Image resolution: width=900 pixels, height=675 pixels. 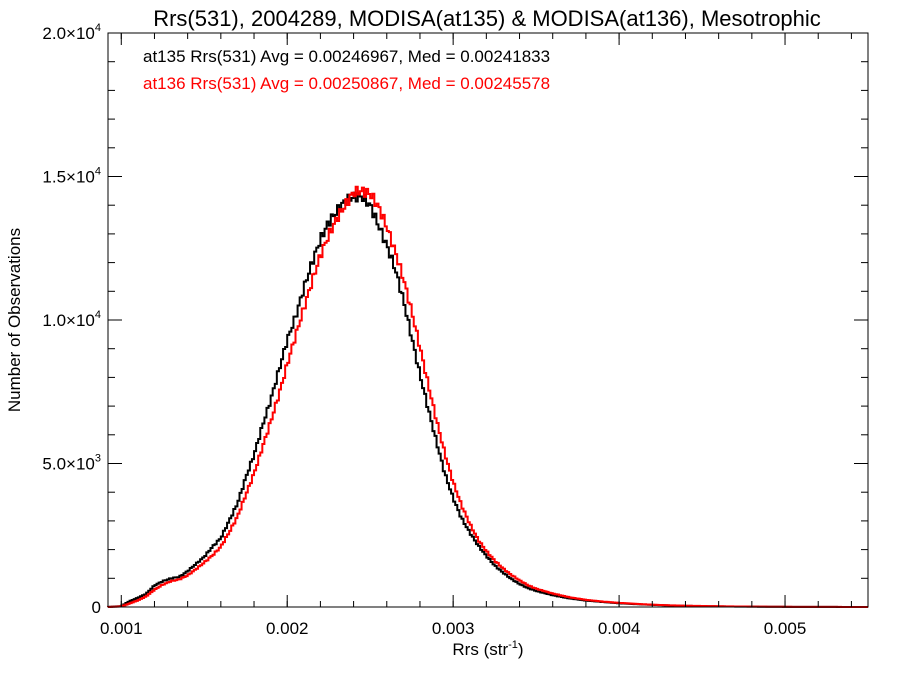 What do you see at coordinates (98, 459) in the screenshot?
I see `y-tick-label-exp: 3` at bounding box center [98, 459].